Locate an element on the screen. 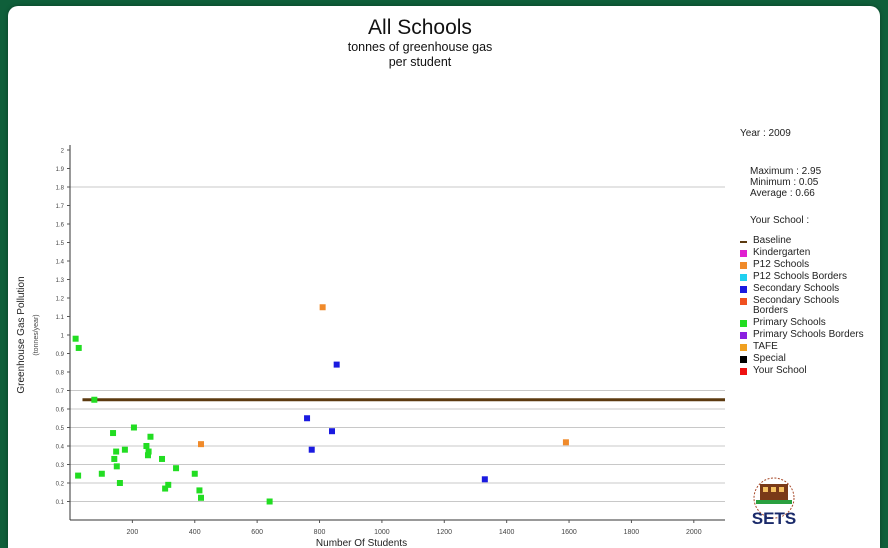 Image resolution: width=888 pixels, height=548 pixels. y-tick-label: 1.5 is located at coordinates (60, 244).